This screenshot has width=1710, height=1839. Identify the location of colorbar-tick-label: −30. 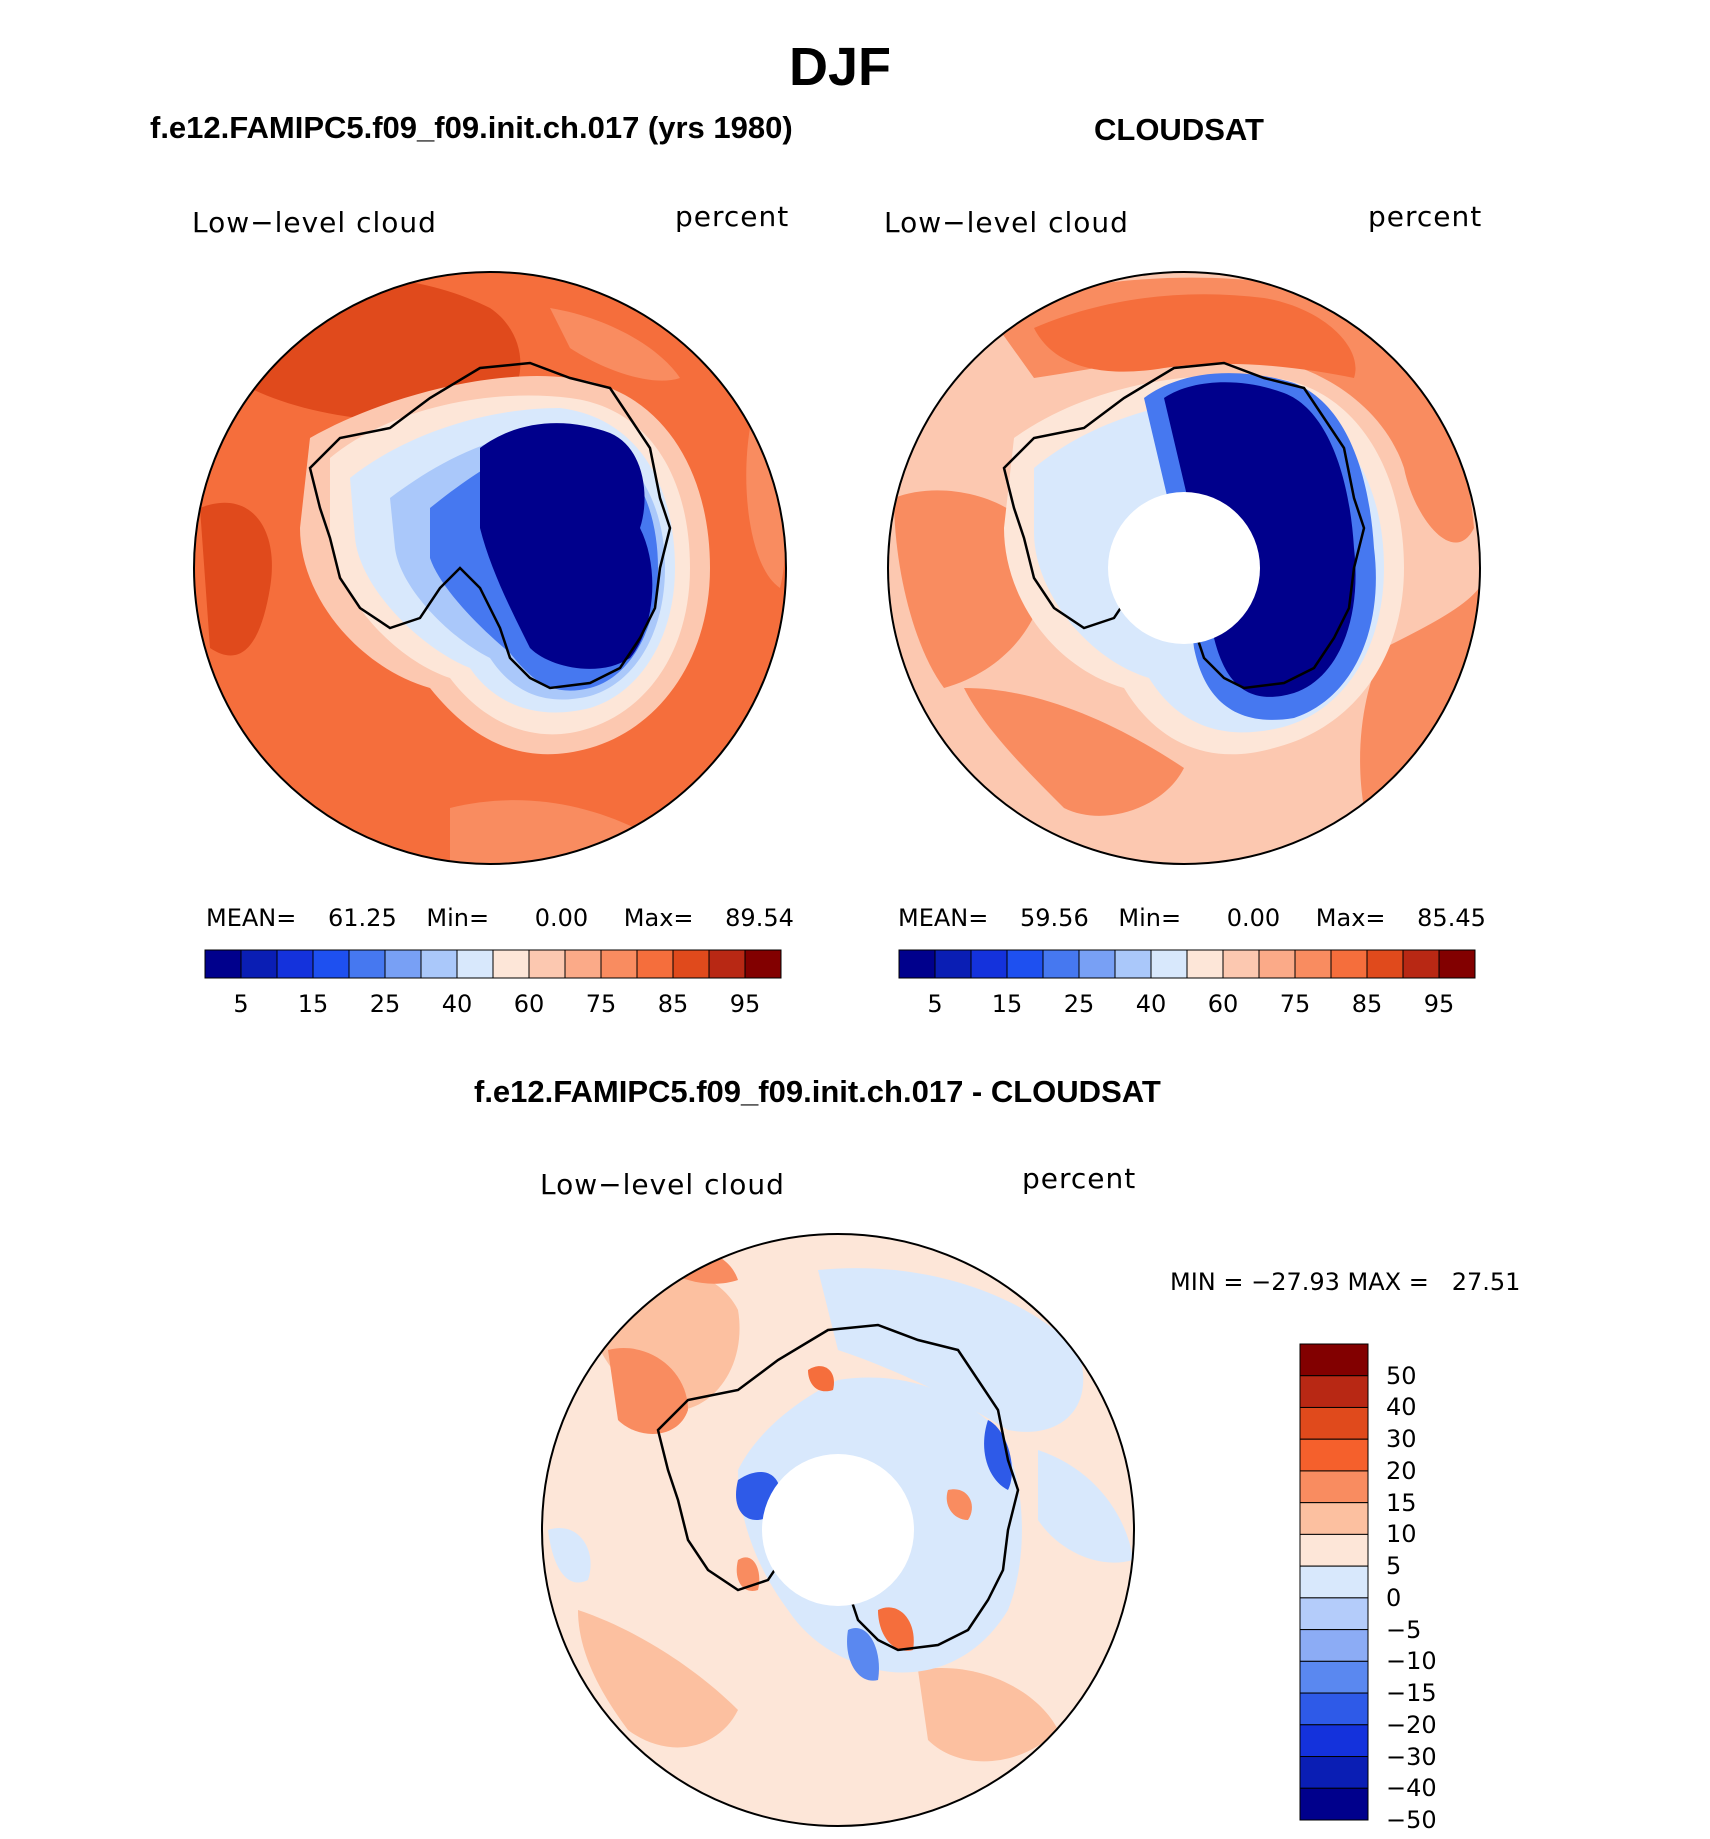
(1411, 1756).